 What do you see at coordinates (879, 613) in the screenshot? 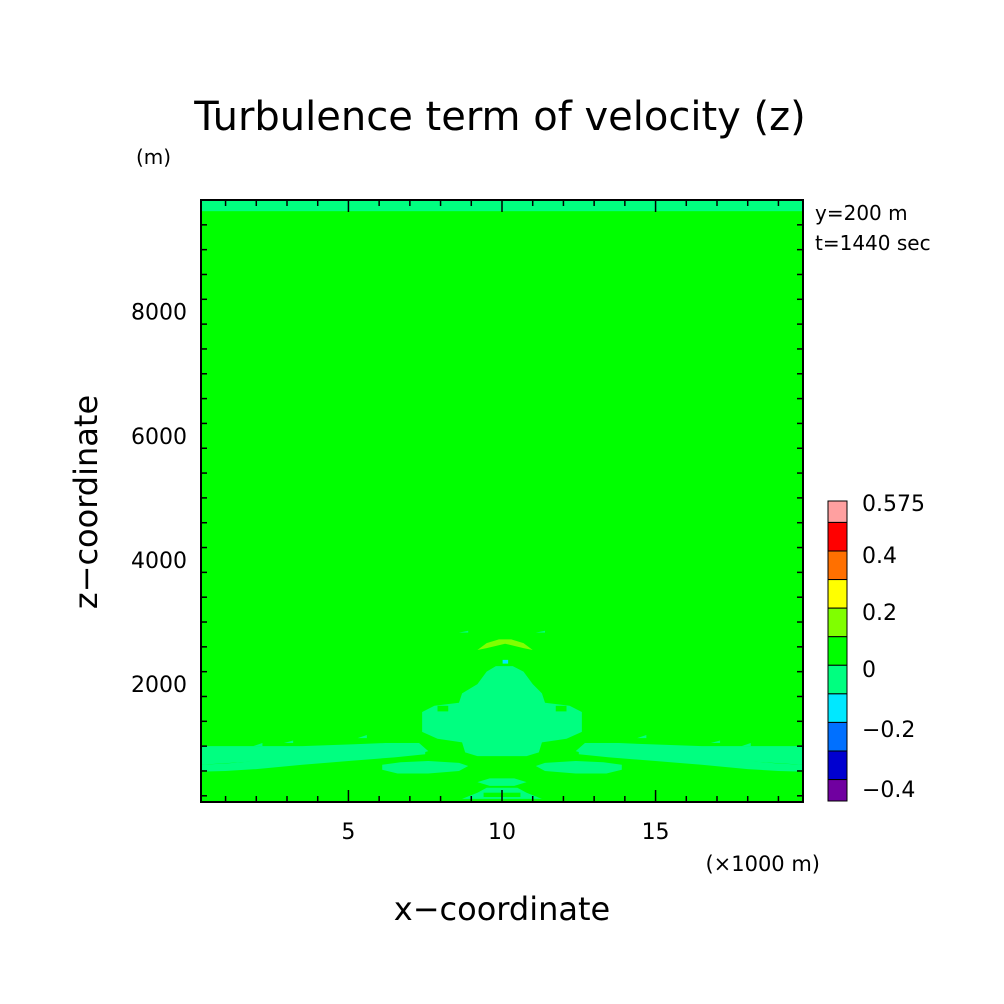
I see `colorbar-label: 0.2` at bounding box center [879, 613].